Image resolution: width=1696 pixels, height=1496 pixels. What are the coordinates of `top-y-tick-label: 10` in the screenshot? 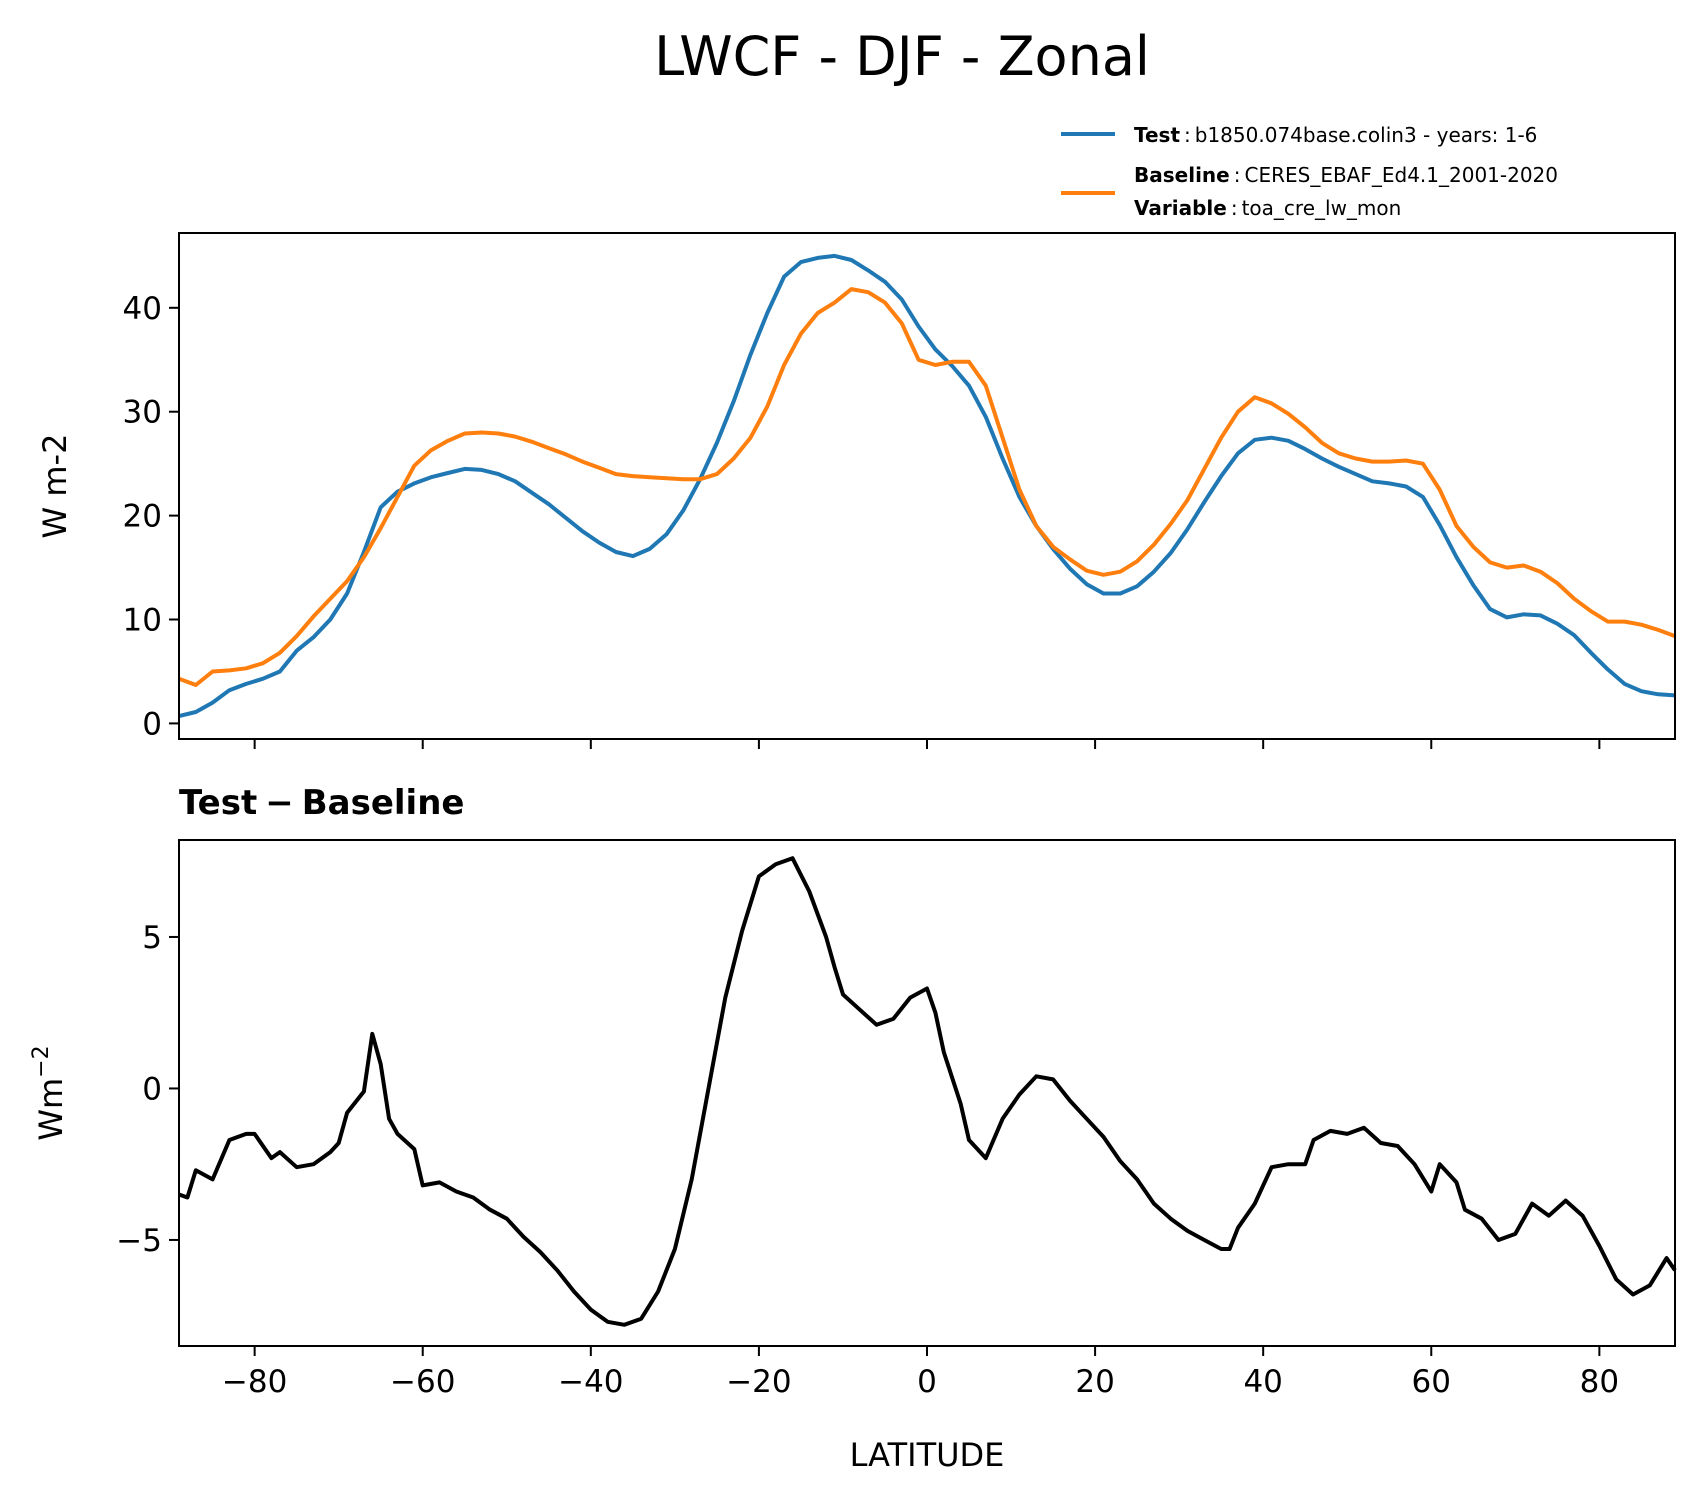 It's located at (142, 621).